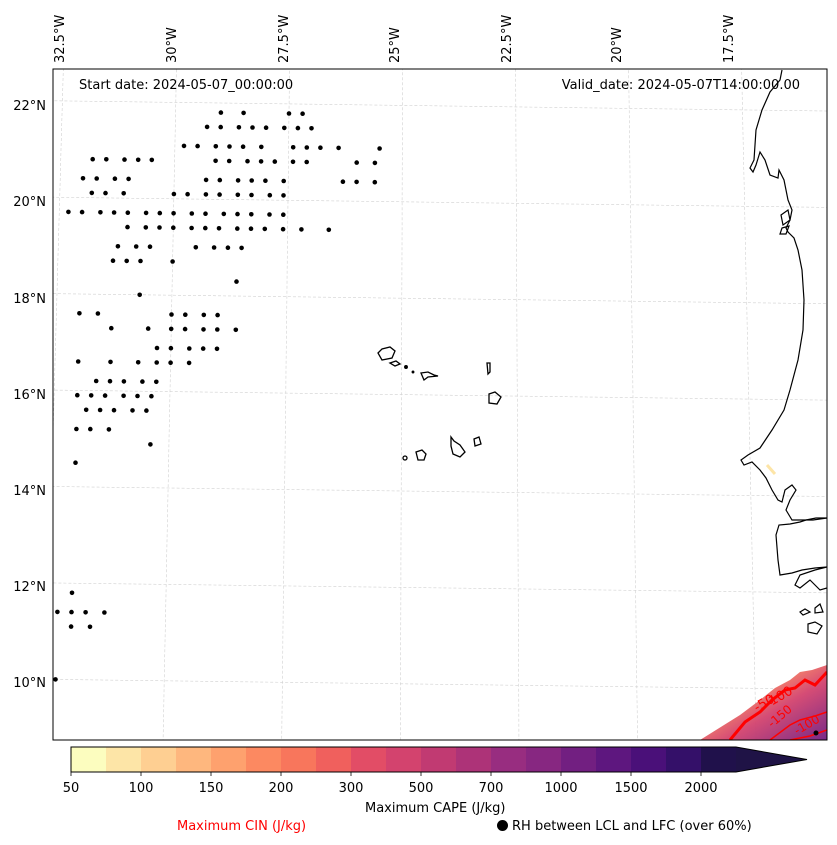 The image size is (837, 845). I want to click on colorbar-tick-label: 300, so click(351, 788).